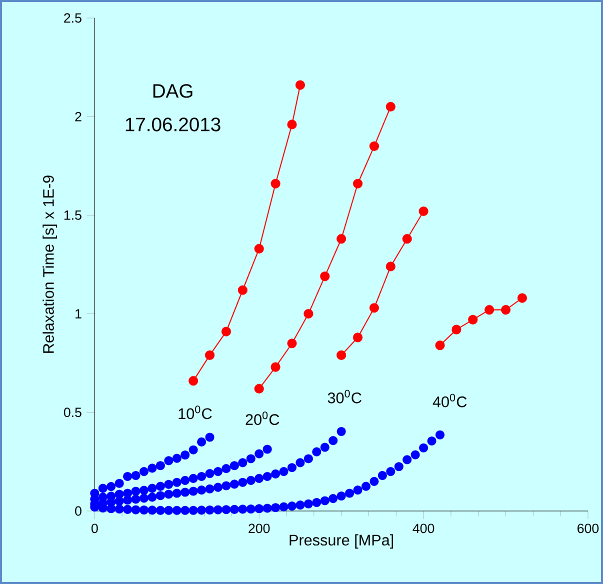  What do you see at coordinates (73, 18) in the screenshot?
I see `y-tick-label: 2.5` at bounding box center [73, 18].